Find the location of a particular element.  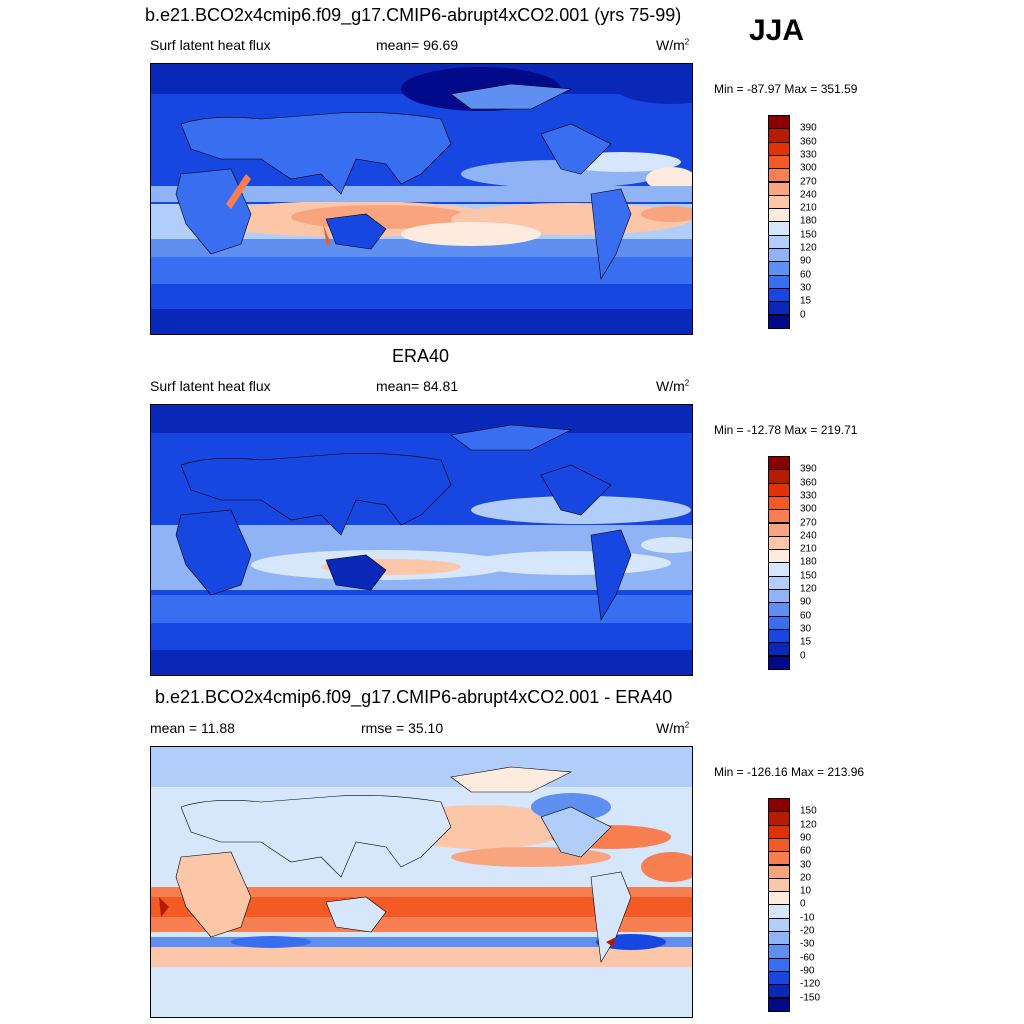

panel-2-title: ERA40 is located at coordinates (421, 356).